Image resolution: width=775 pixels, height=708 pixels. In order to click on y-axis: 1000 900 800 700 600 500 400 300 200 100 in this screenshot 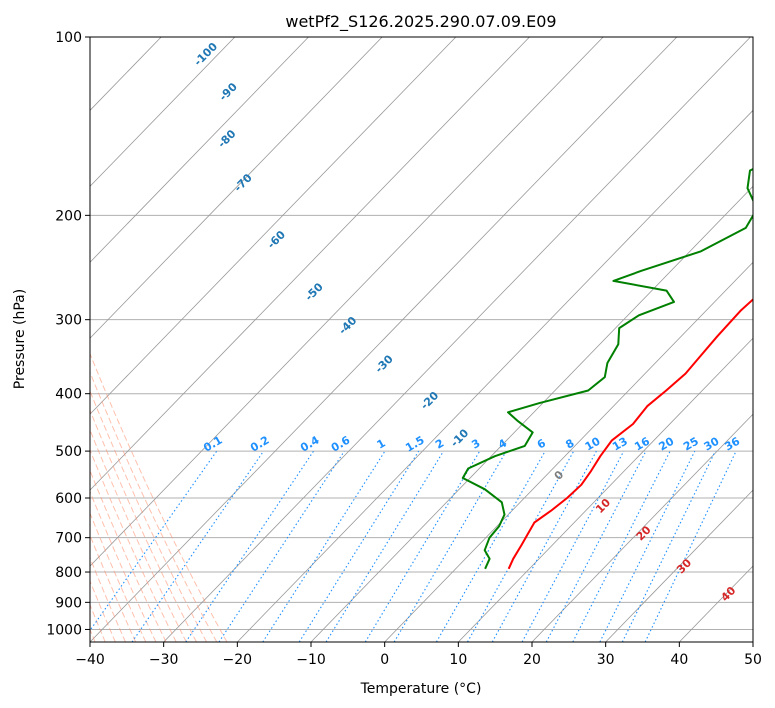, I will do `click(68, 334)`.